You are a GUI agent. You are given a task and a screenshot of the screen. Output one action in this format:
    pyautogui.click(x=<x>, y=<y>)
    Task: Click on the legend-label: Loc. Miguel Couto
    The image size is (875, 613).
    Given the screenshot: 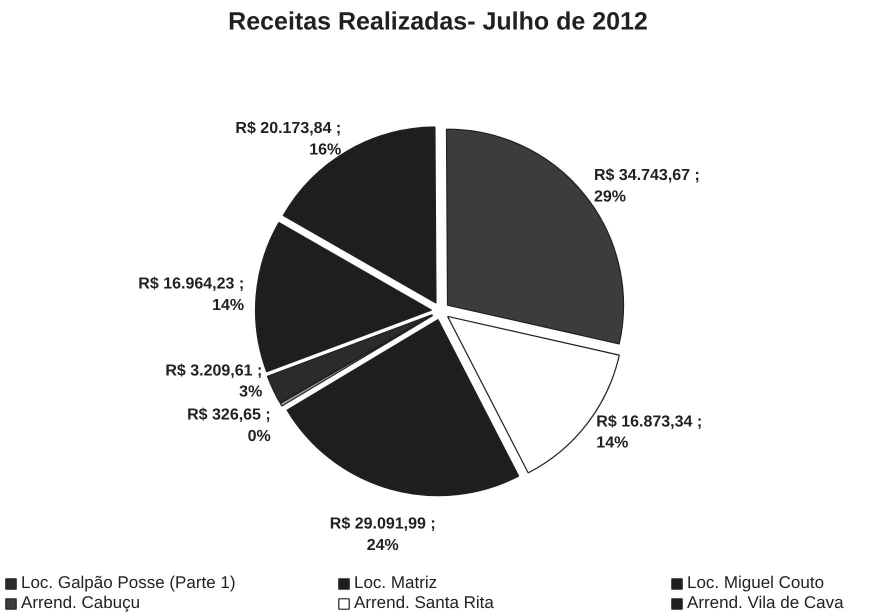 What is the action you would take?
    pyautogui.click(x=755, y=583)
    